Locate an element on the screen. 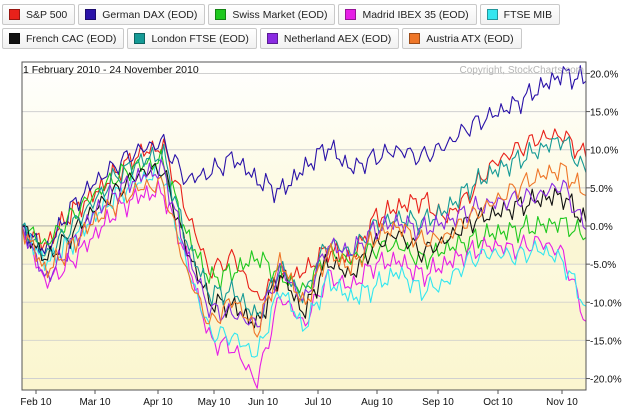 This screenshot has height=416, width=639. legend-label: London FTSE (EOD) is located at coordinates (200, 38).